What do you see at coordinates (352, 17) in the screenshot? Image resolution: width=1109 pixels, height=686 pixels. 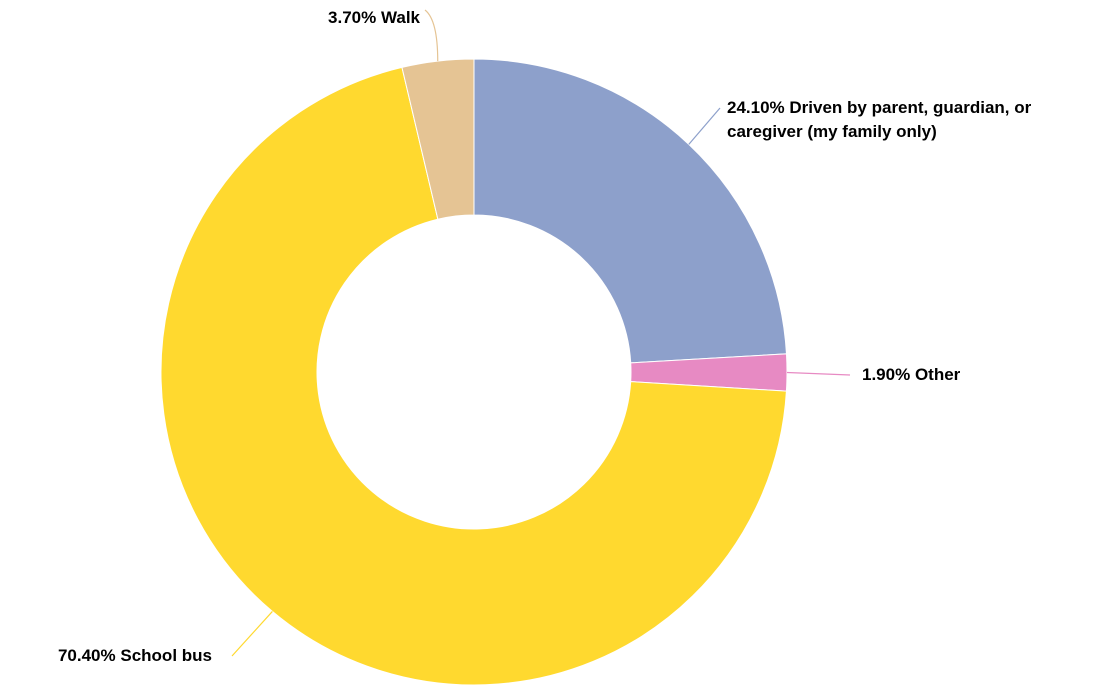 I see `value-label: 3.70%` at bounding box center [352, 17].